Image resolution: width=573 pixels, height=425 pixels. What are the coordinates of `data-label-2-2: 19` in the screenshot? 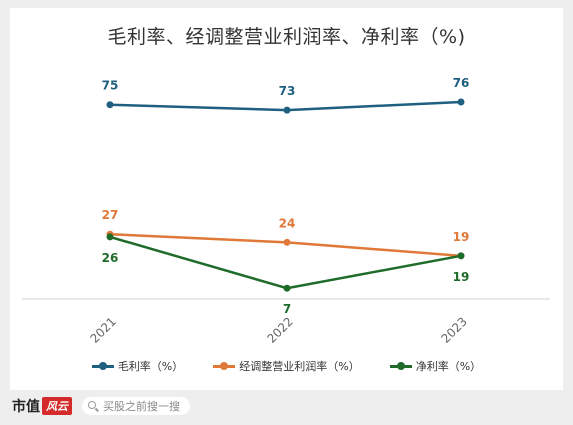 It's located at (461, 277).